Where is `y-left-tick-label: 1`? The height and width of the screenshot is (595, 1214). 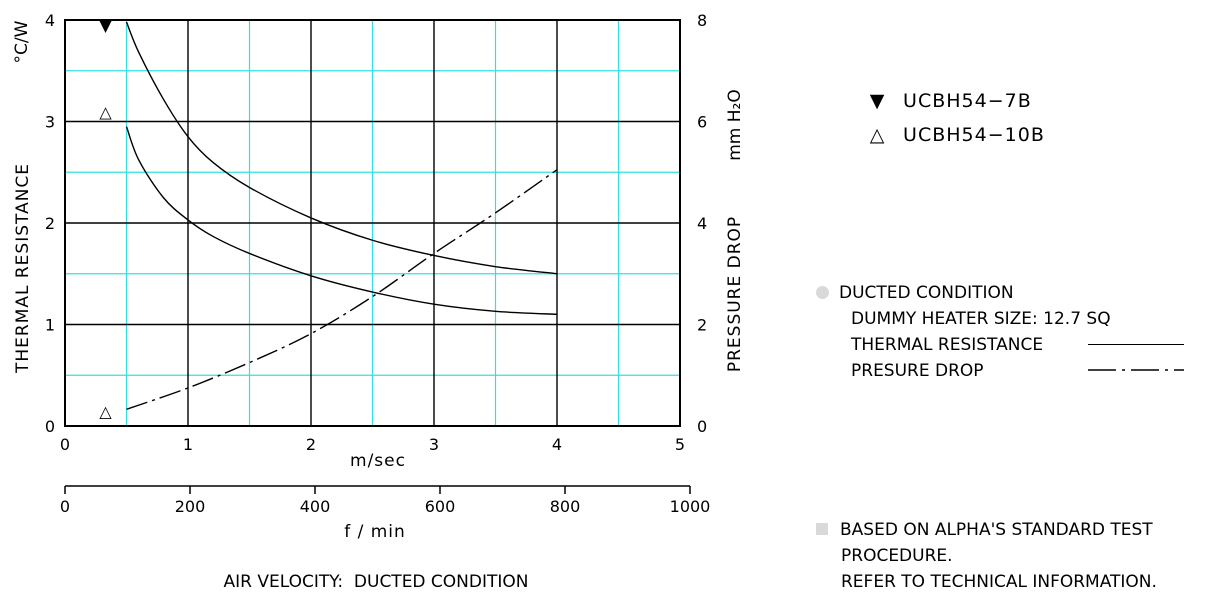
y-left-tick-label: 1 is located at coordinates (50, 325).